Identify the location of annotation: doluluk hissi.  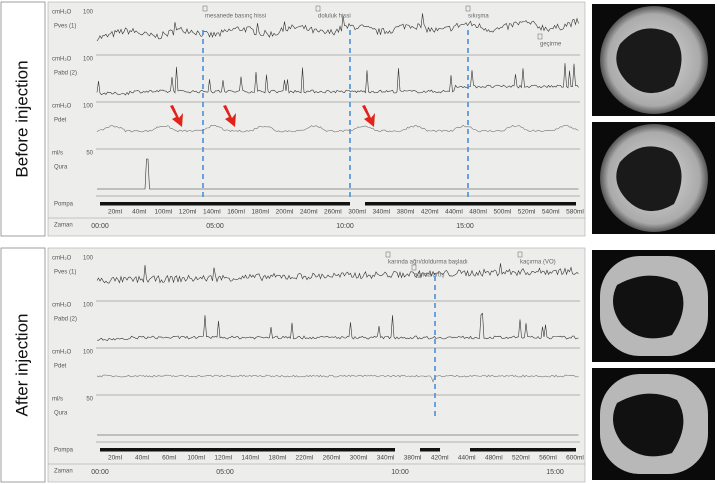
(334, 17).